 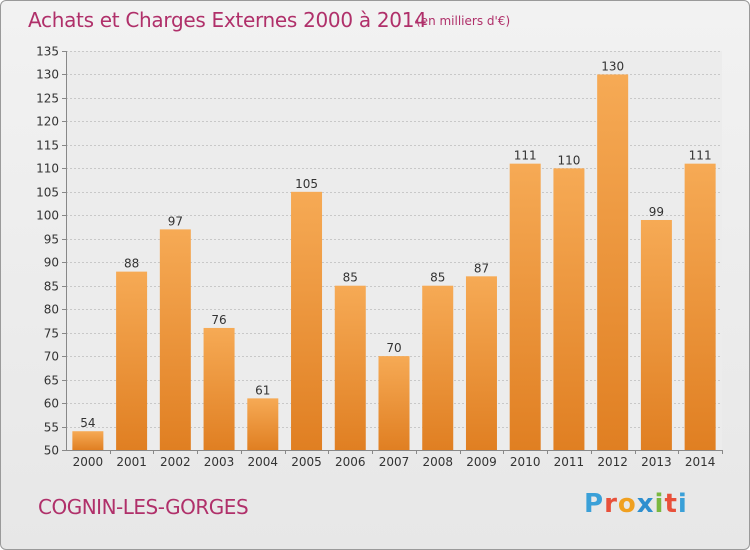 I want to click on x-tick-label: 2012, so click(x=612, y=462).